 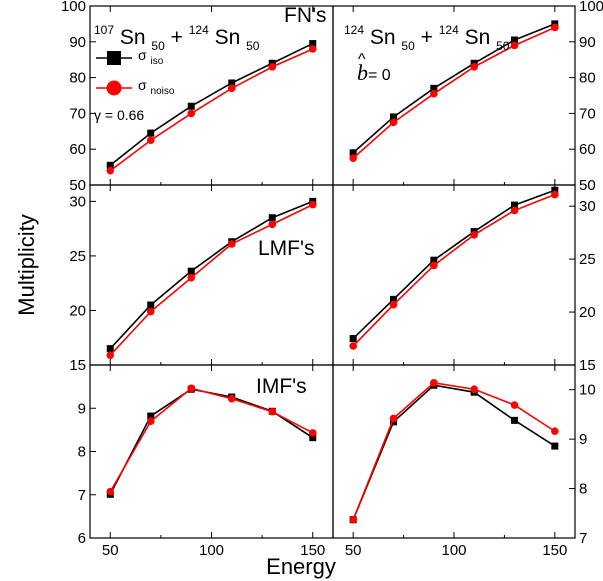 I want to click on right-el1: Sn, so click(x=383, y=37).